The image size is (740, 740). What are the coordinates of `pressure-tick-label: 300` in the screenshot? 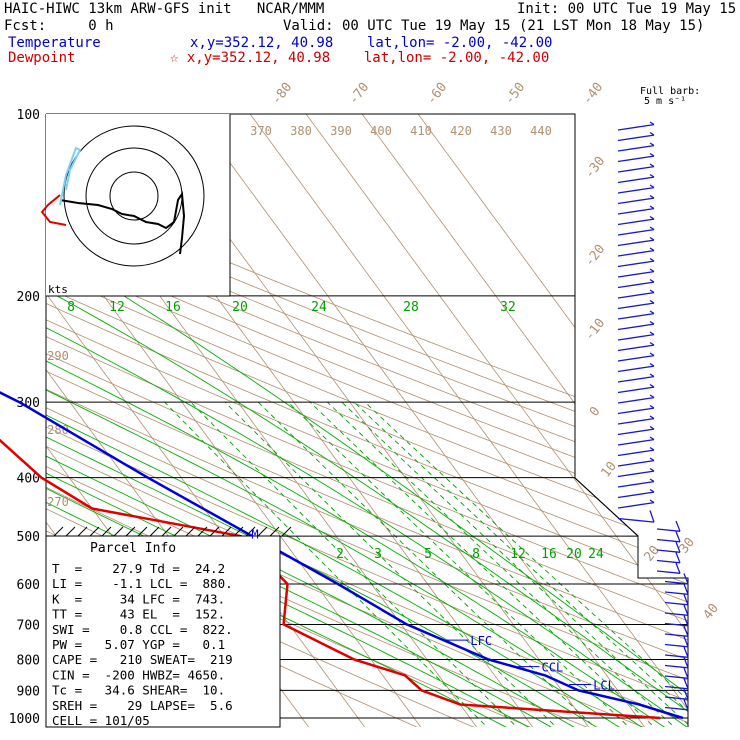 It's located at (28, 403).